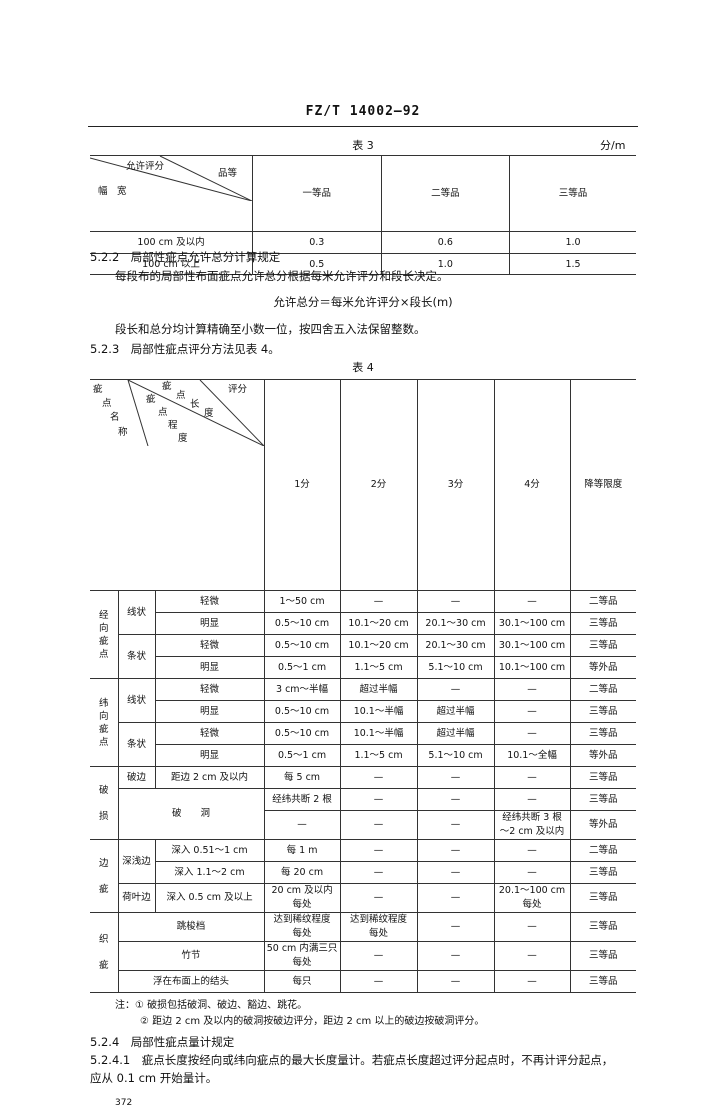 The width and height of the screenshot is (726, 1109). Describe the element at coordinates (302, 956) in the screenshot. I see `score-cell: 50 cm 内满三只 每处` at that location.